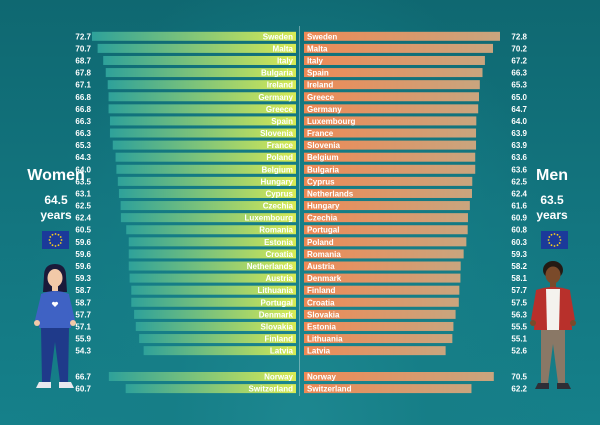 The height and width of the screenshot is (425, 600). Describe the element at coordinates (83, 145) in the screenshot. I see `women-value-label: 65.3` at that location.